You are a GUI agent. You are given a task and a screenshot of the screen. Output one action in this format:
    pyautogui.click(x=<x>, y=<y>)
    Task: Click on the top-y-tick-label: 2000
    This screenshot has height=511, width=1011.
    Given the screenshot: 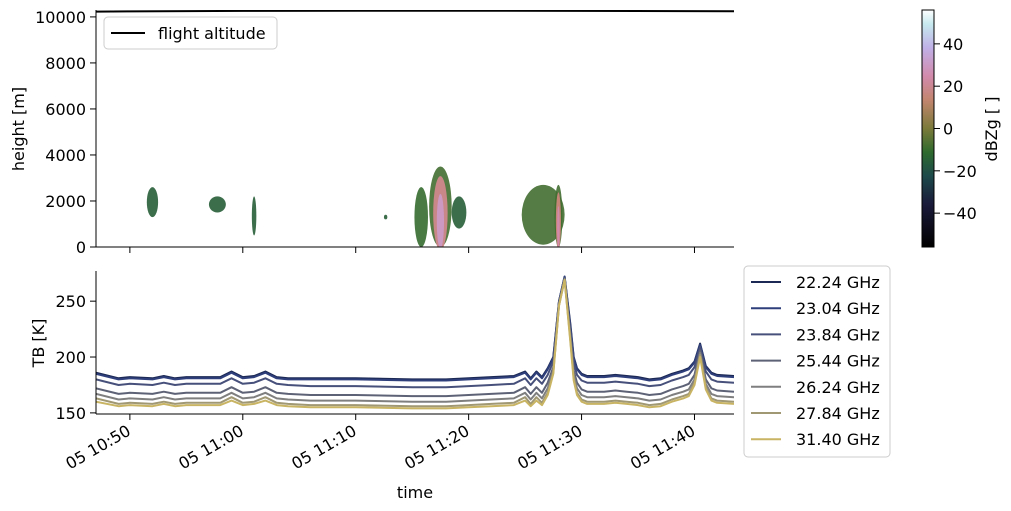 What is the action you would take?
    pyautogui.click(x=65, y=201)
    